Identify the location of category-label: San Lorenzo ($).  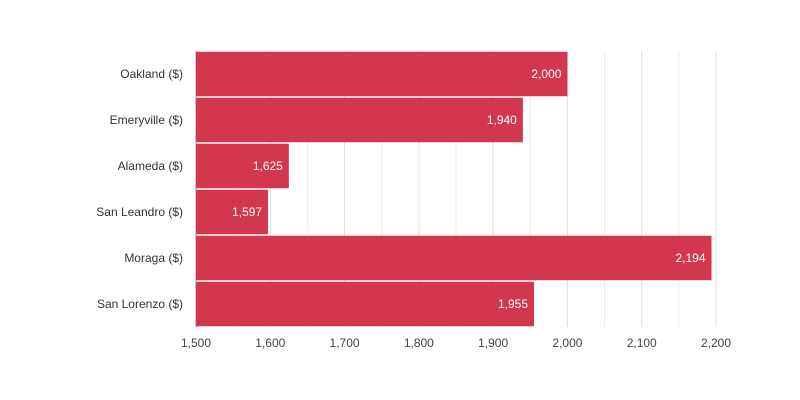
(140, 304).